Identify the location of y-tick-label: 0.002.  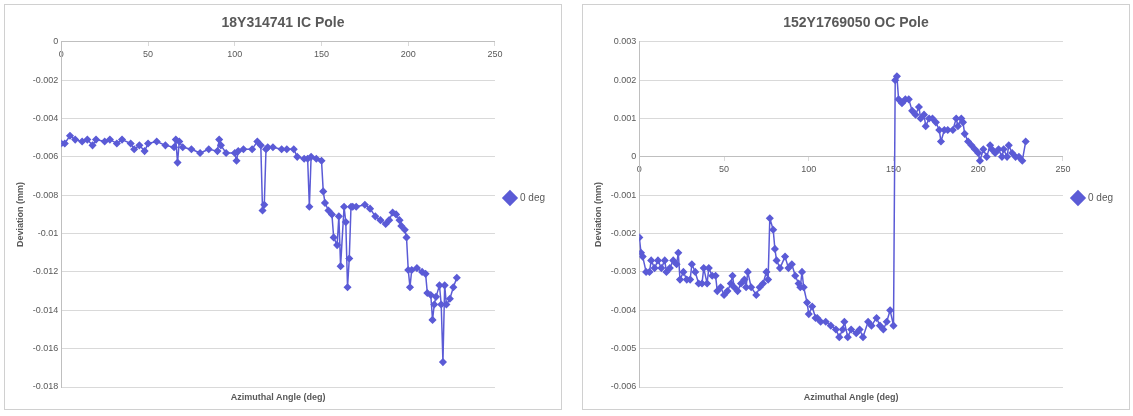
(625, 79).